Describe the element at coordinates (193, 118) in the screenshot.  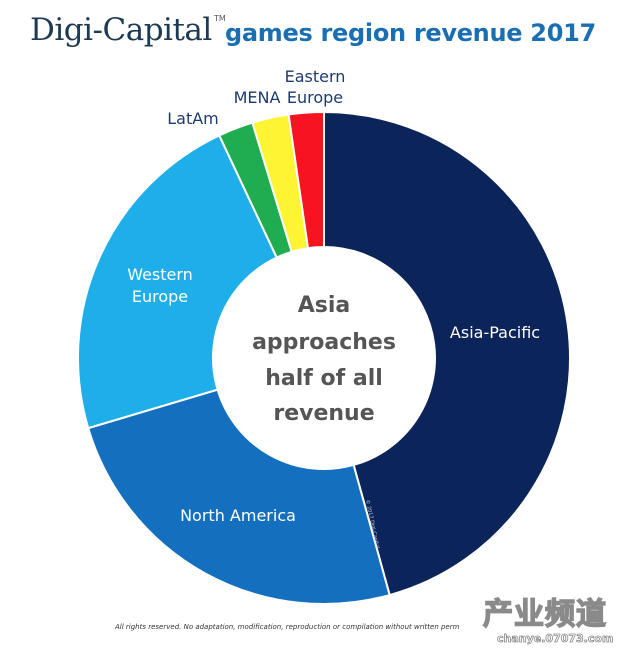
I see `label-latam: LatAm` at that location.